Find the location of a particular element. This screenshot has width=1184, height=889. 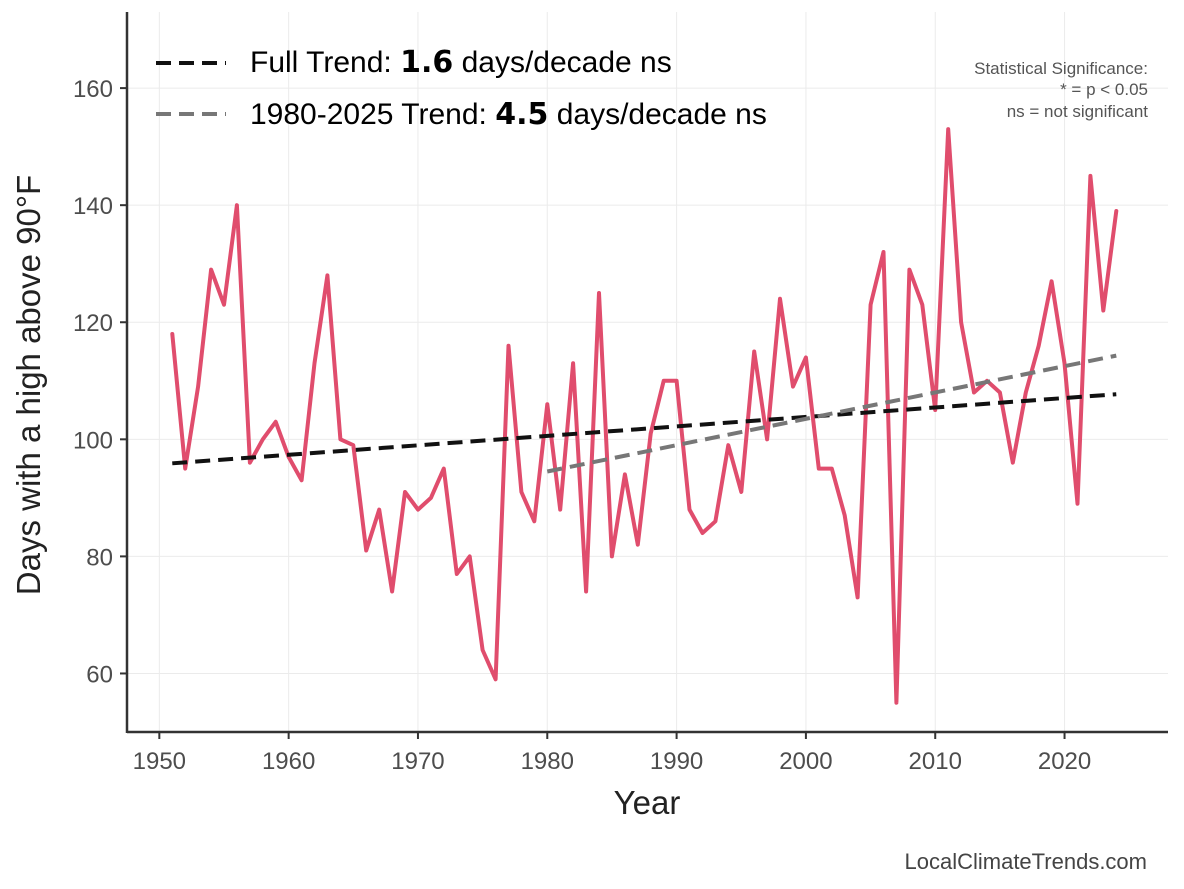

source-credit: LocalClimateTrends.com is located at coordinates (1026, 861).